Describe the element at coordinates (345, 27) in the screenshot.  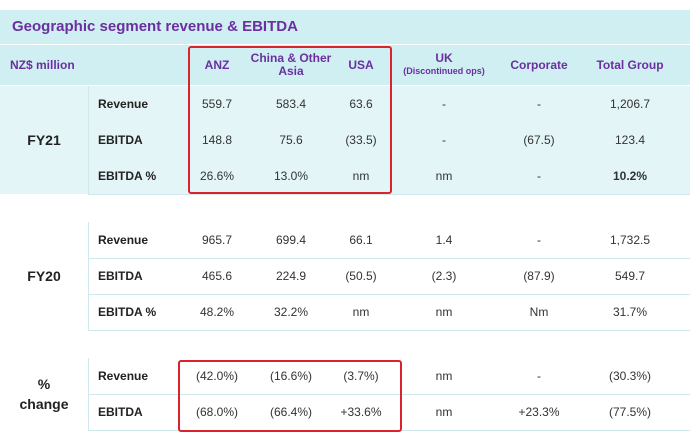
I see `title-bar: Geographic segment revenue & EBITDA` at that location.